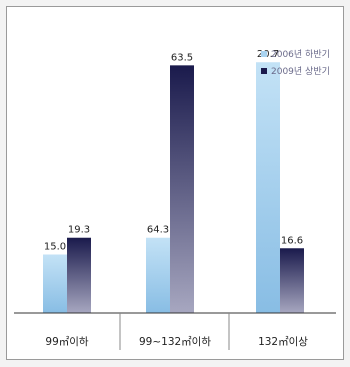 This screenshot has height=367, width=350. Describe the element at coordinates (283, 342) in the screenshot. I see `category-label: 132㎡이상` at that location.